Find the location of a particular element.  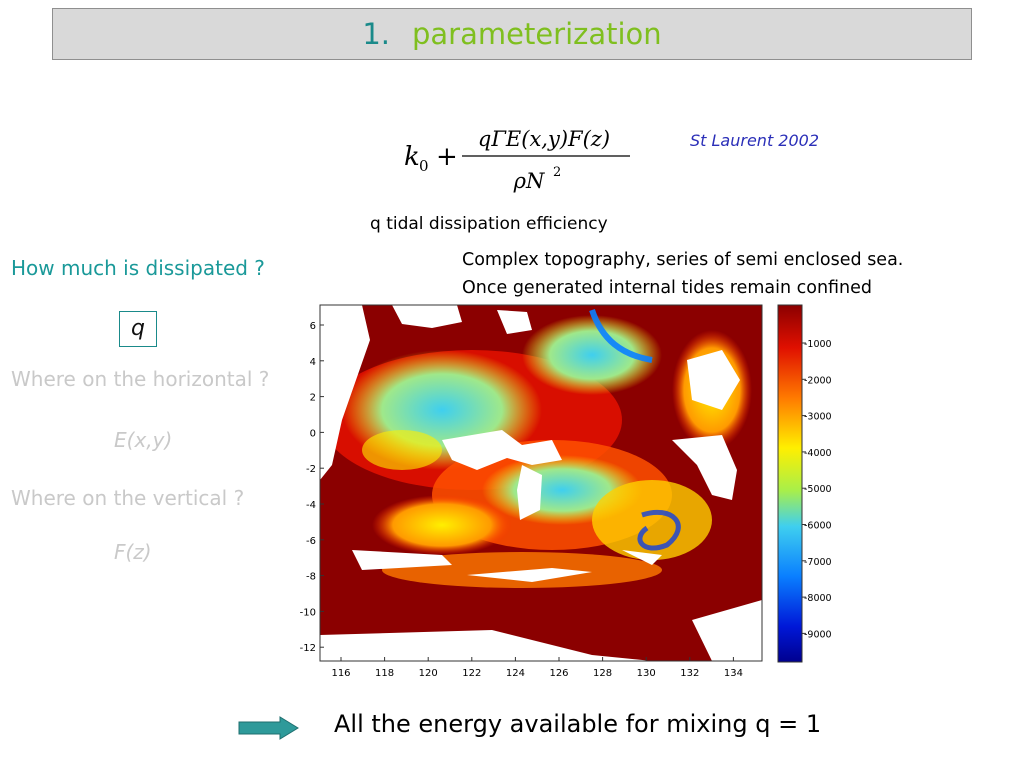

y-tick-label: -12 is located at coordinates (308, 648).